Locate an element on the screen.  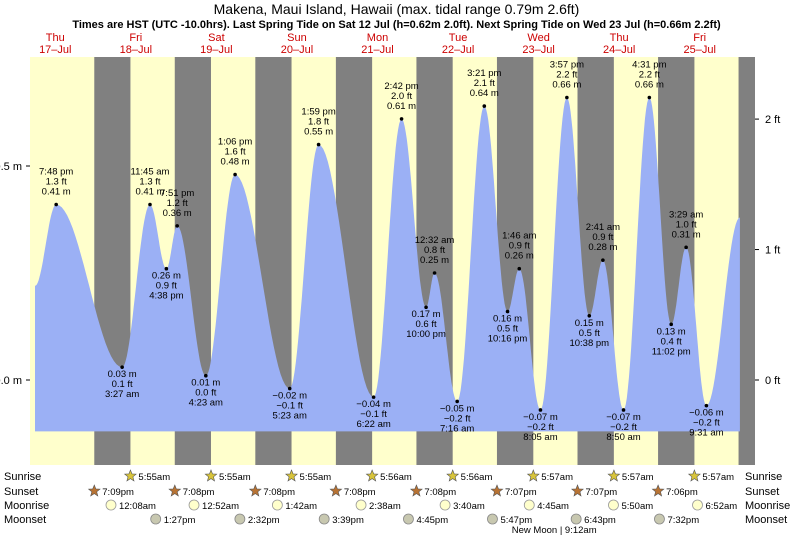
moonrise-time-0: 12:08am is located at coordinates (137, 506).